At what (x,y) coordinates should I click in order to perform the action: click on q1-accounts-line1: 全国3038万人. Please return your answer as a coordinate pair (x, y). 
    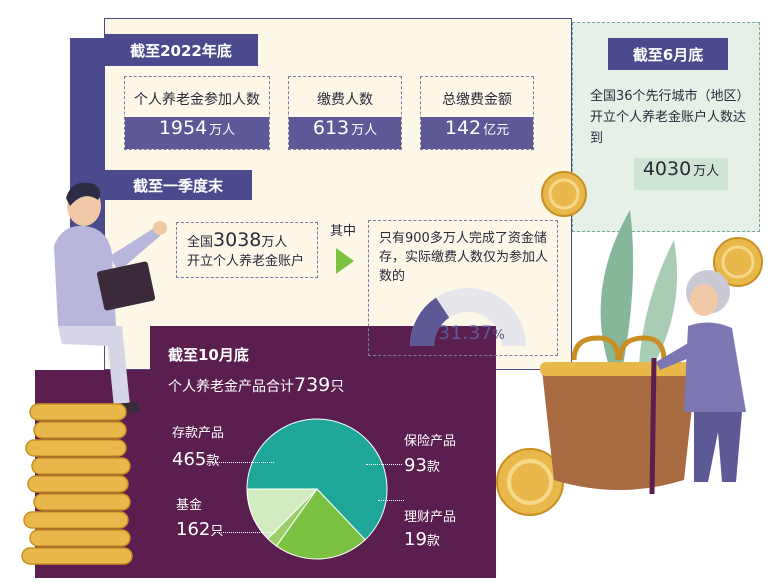
    Looking at the image, I should click on (247, 241).